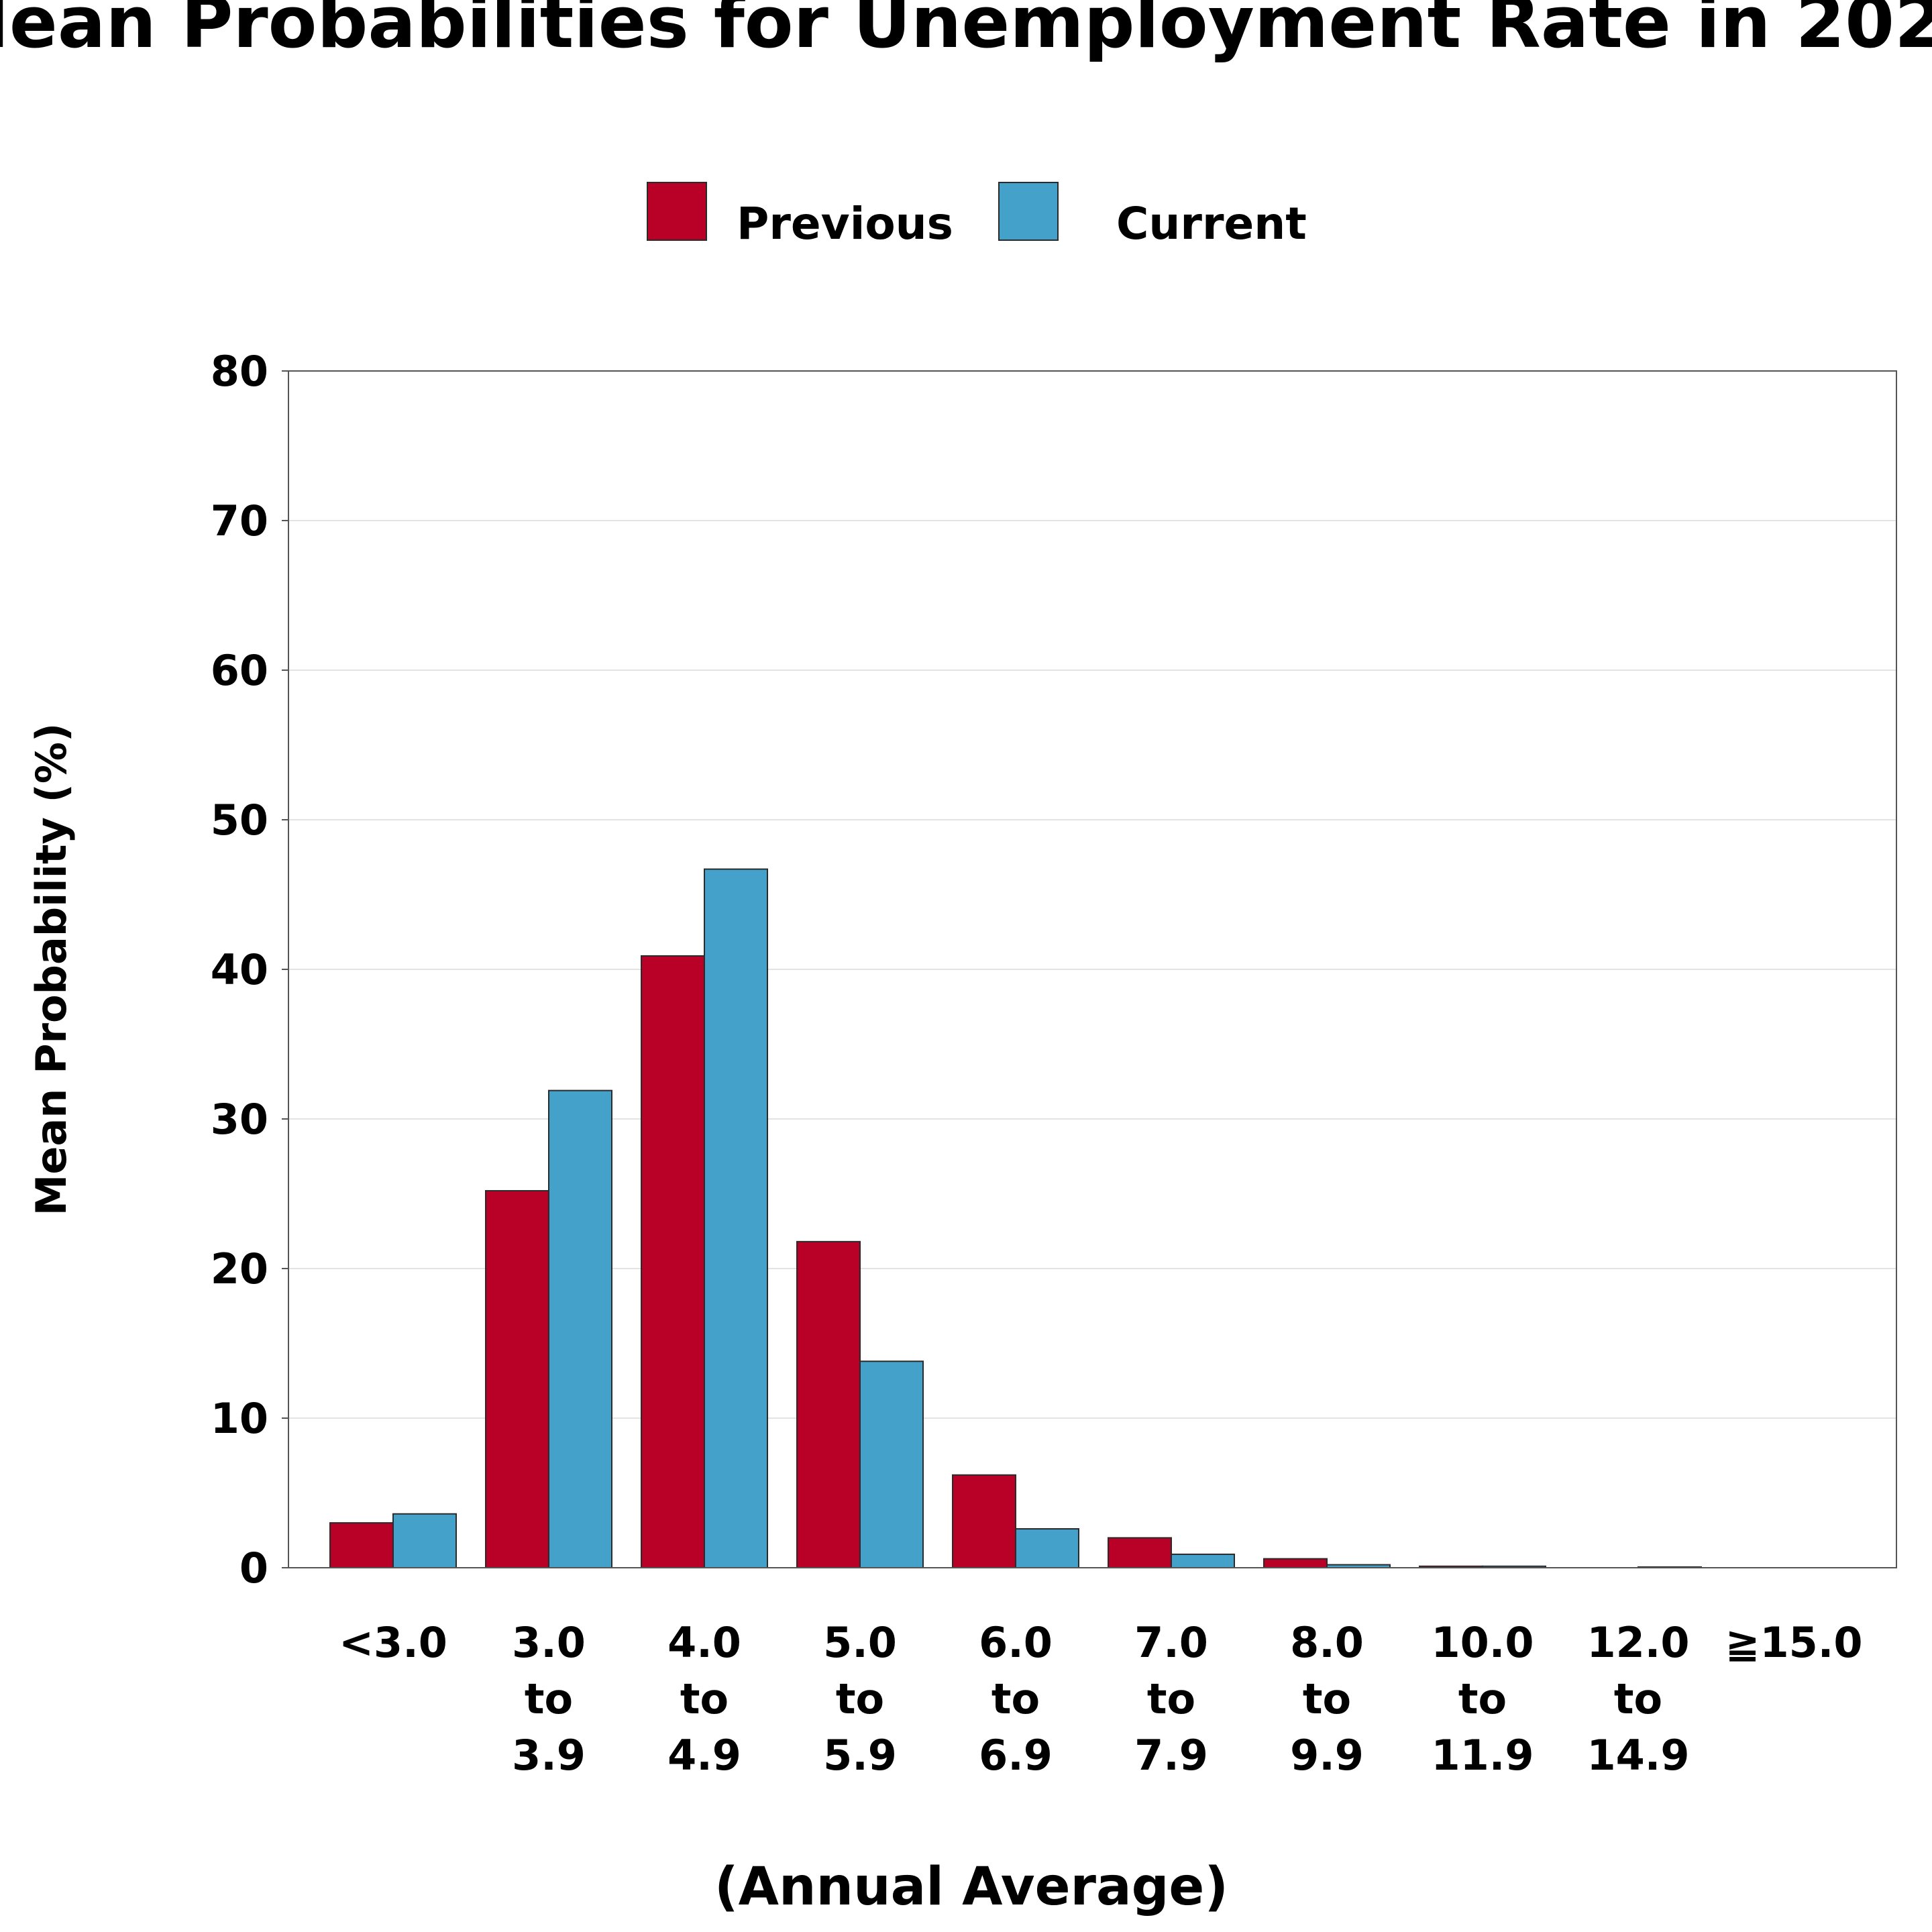 This screenshot has height=1932, width=1932. What do you see at coordinates (1016, 1755) in the screenshot?
I see `x-tick-label-line: 6.9` at bounding box center [1016, 1755].